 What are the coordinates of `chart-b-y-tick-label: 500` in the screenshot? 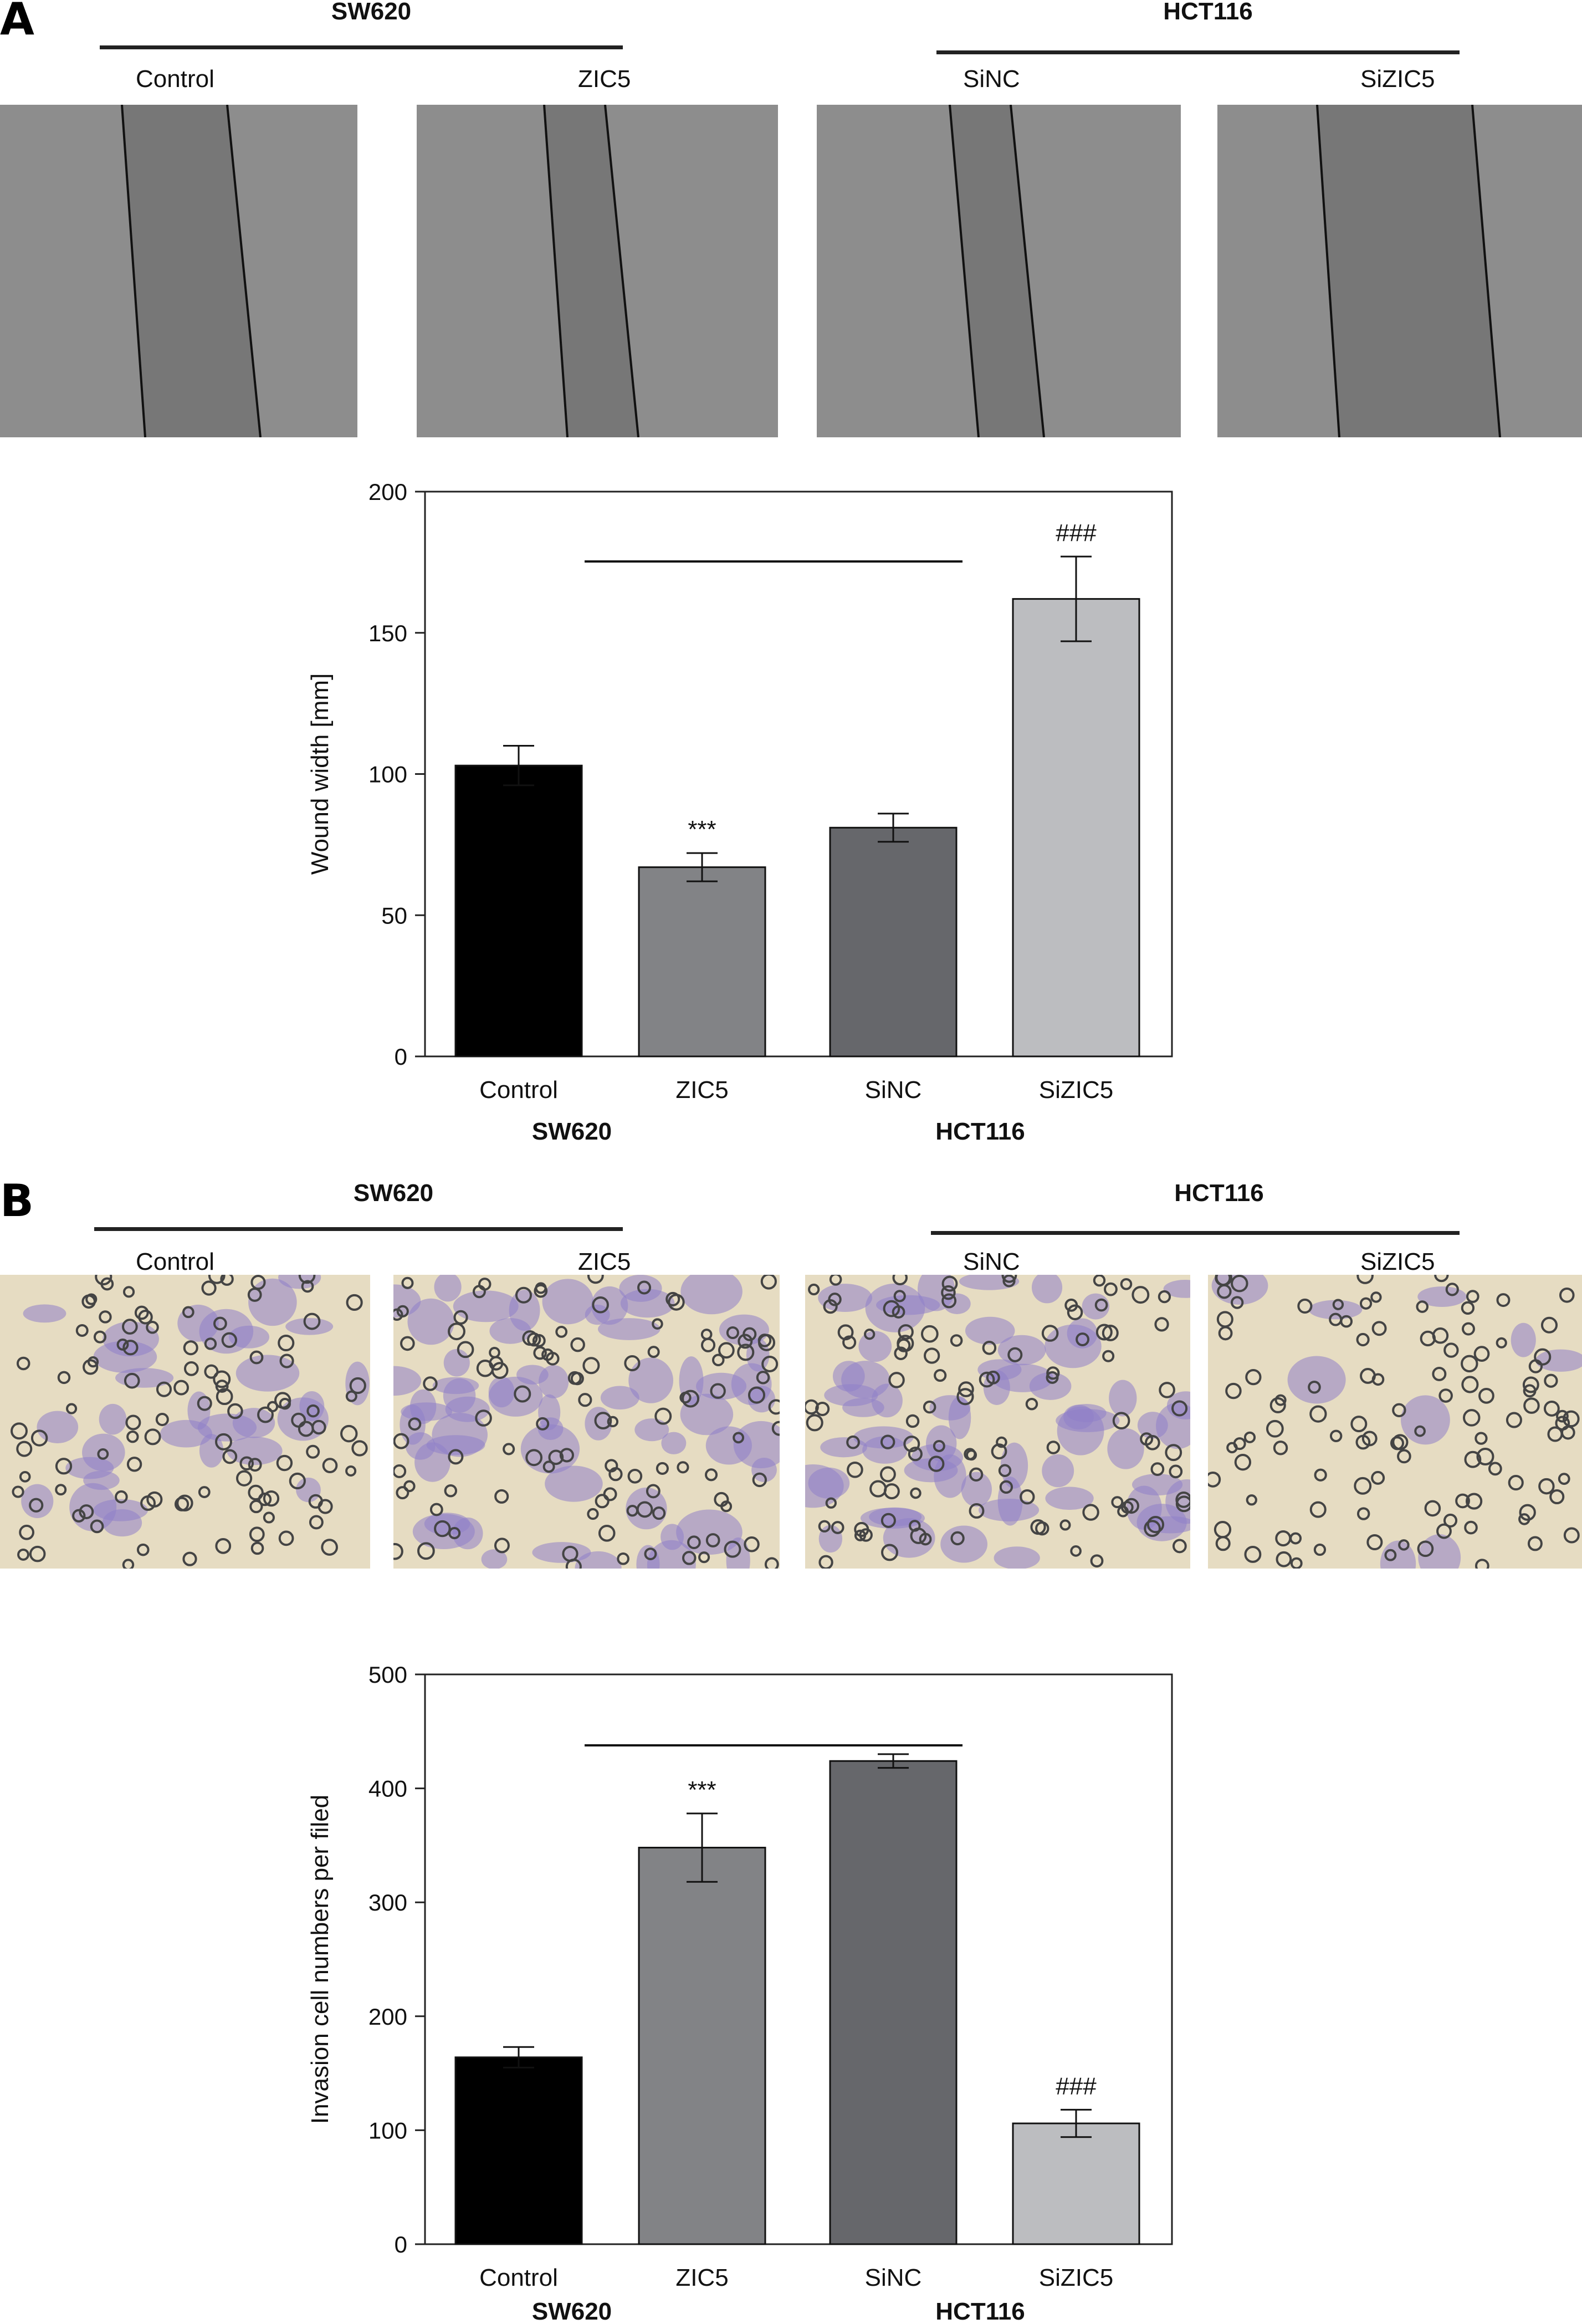 It's located at (387, 1675).